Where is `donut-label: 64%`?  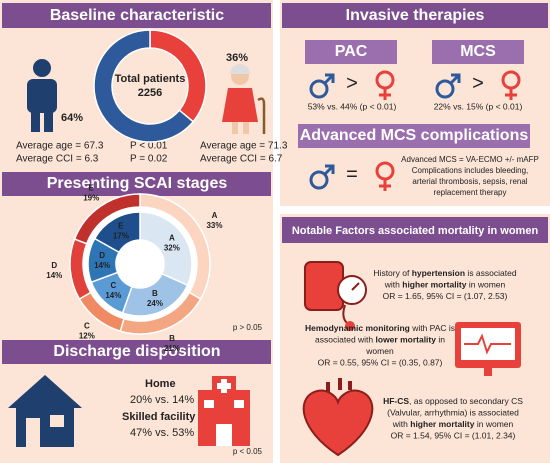 donut-label: 64% is located at coordinates (72, 118).